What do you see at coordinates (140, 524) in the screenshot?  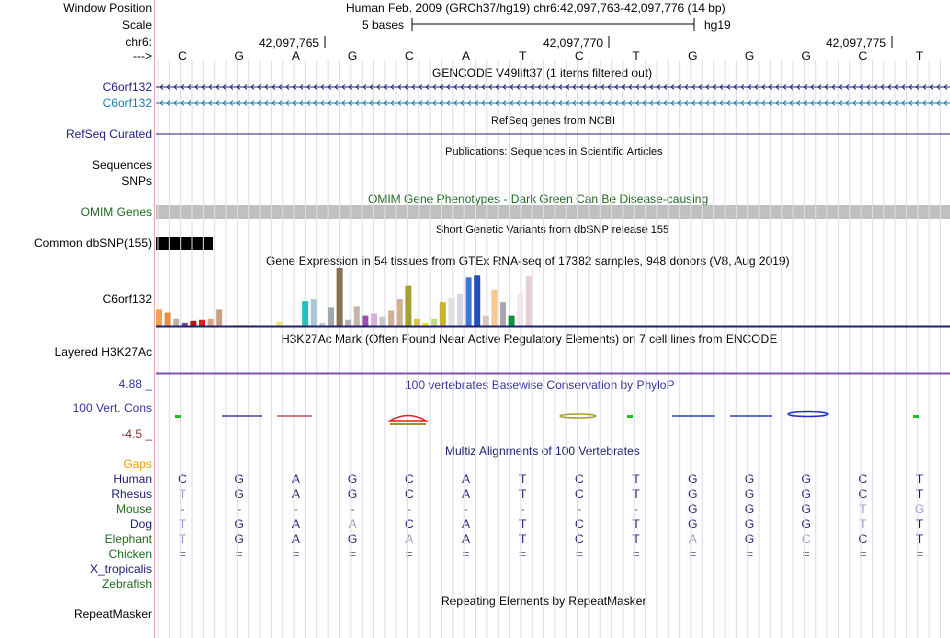 I see `species-label: Dog` at bounding box center [140, 524].